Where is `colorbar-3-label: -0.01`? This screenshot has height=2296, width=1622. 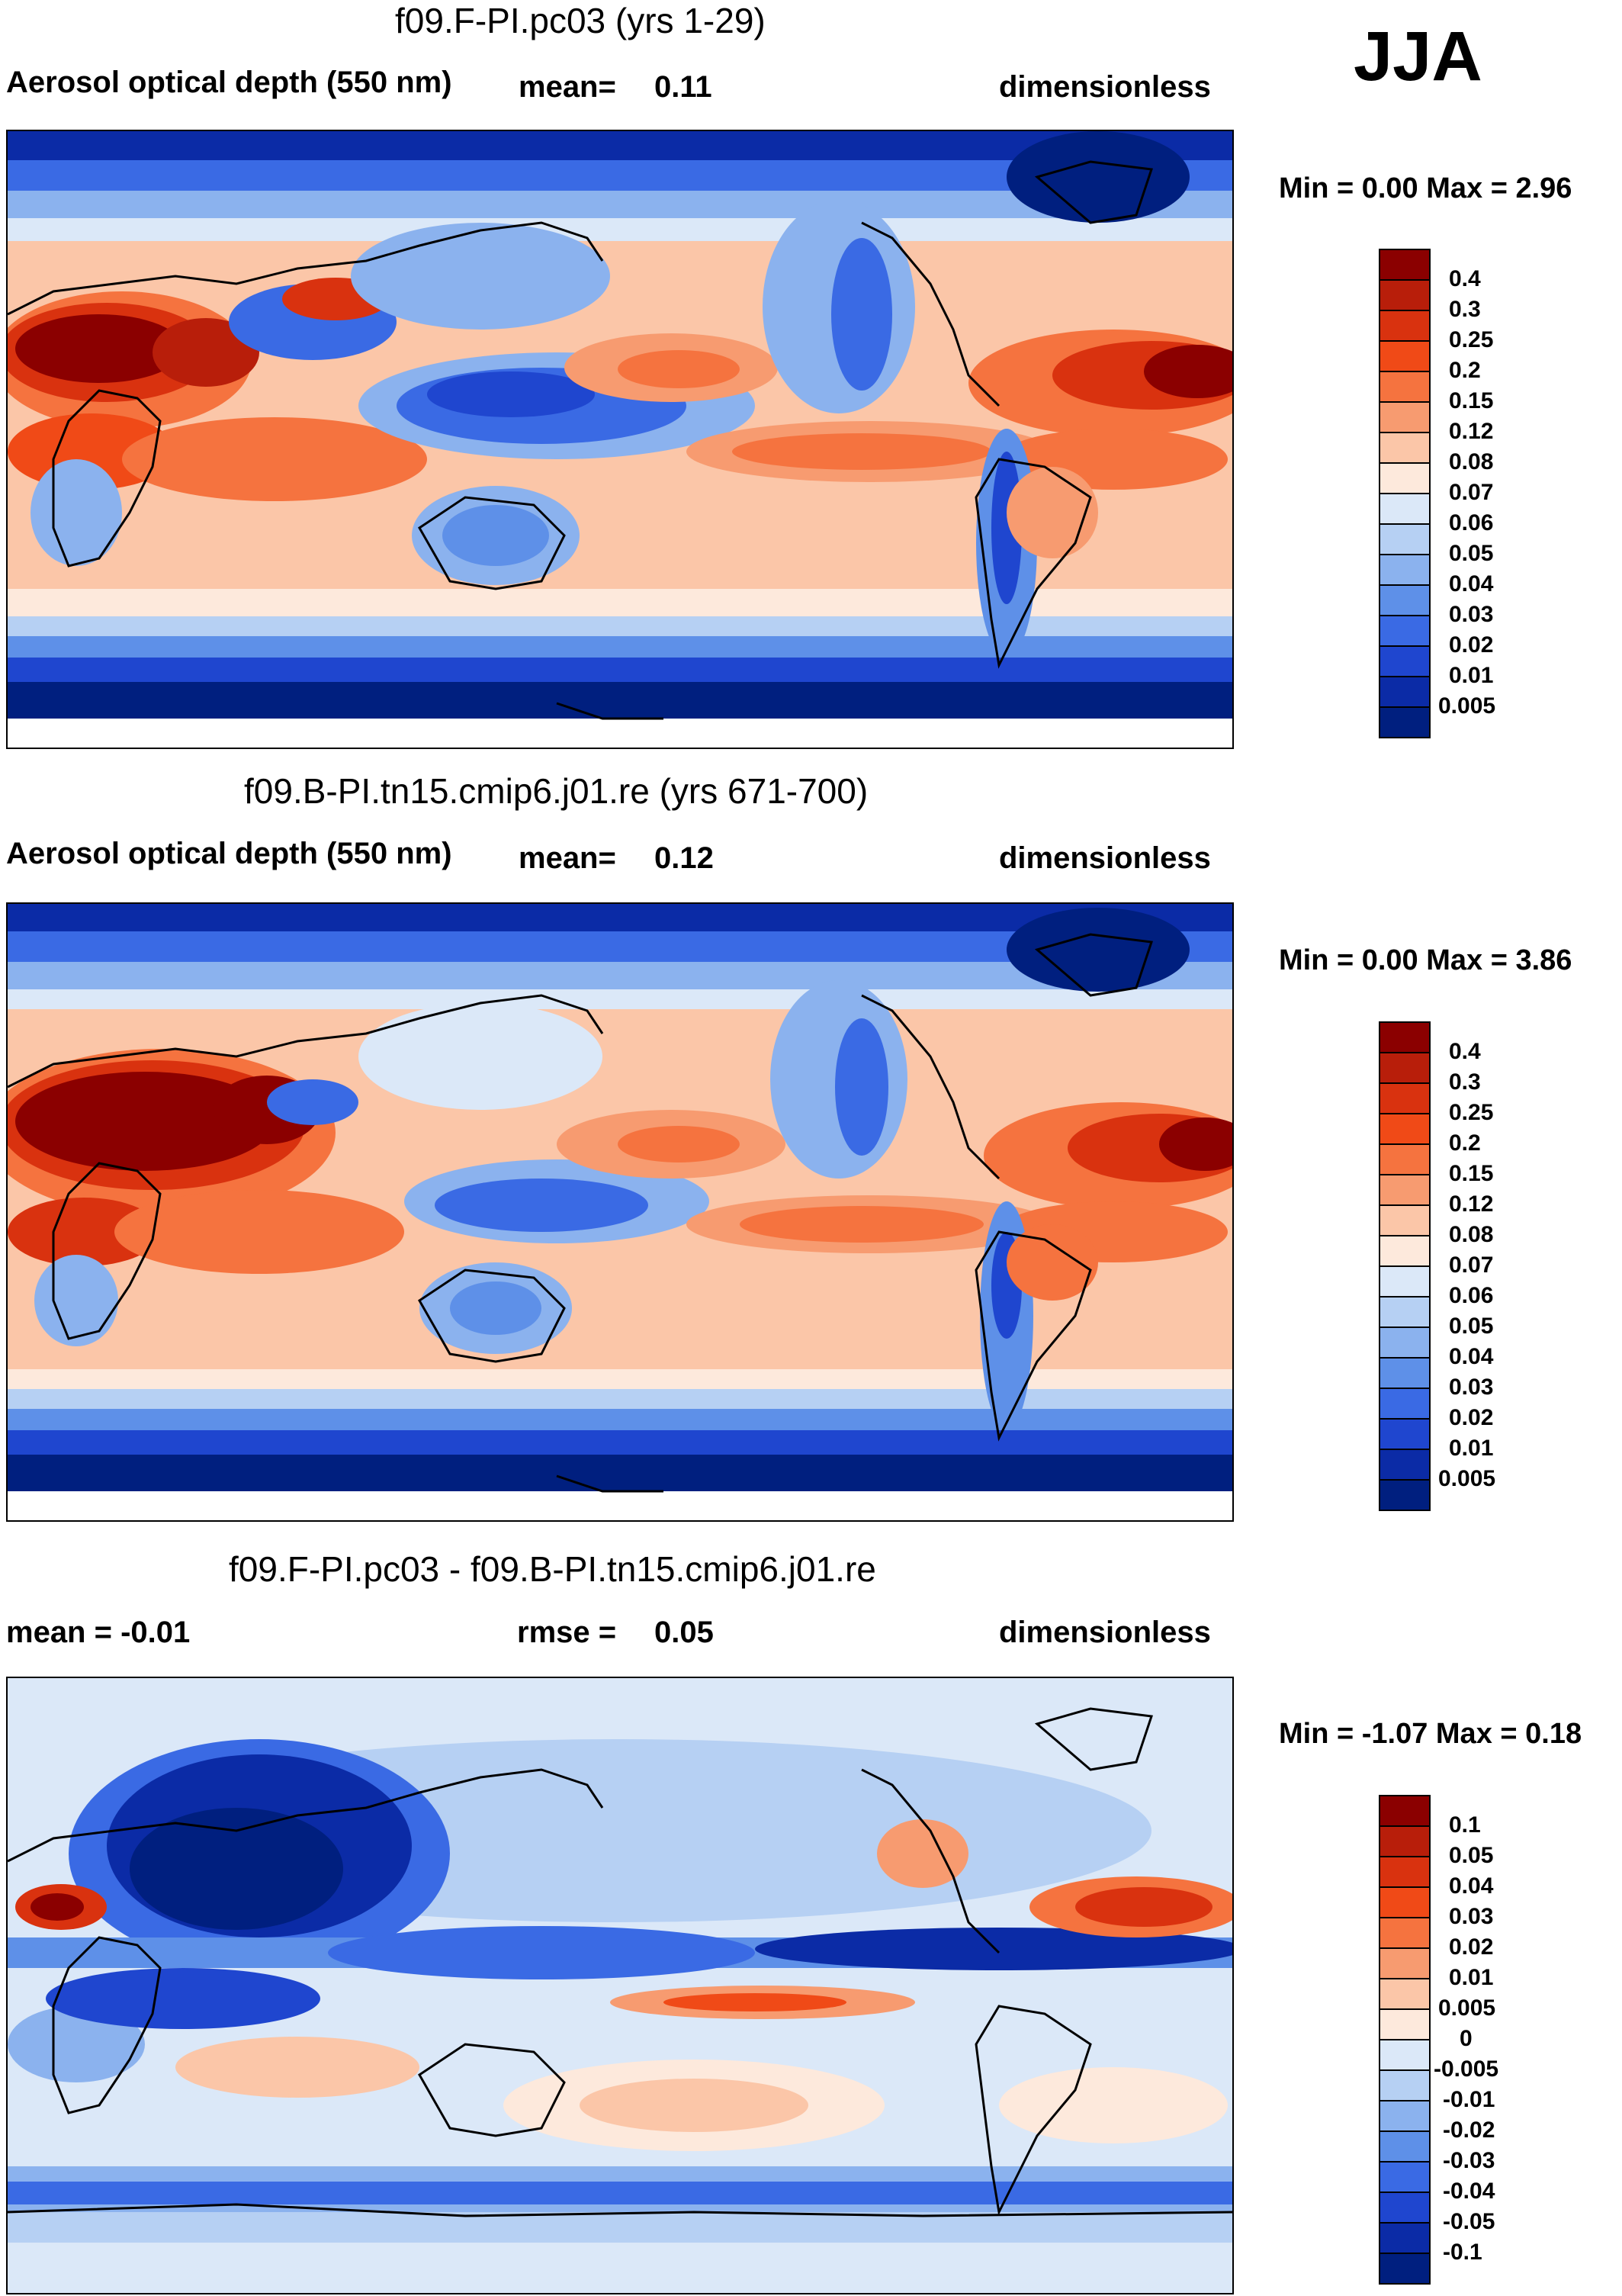
colorbar-3-label: -0.01 is located at coordinates (1469, 2100).